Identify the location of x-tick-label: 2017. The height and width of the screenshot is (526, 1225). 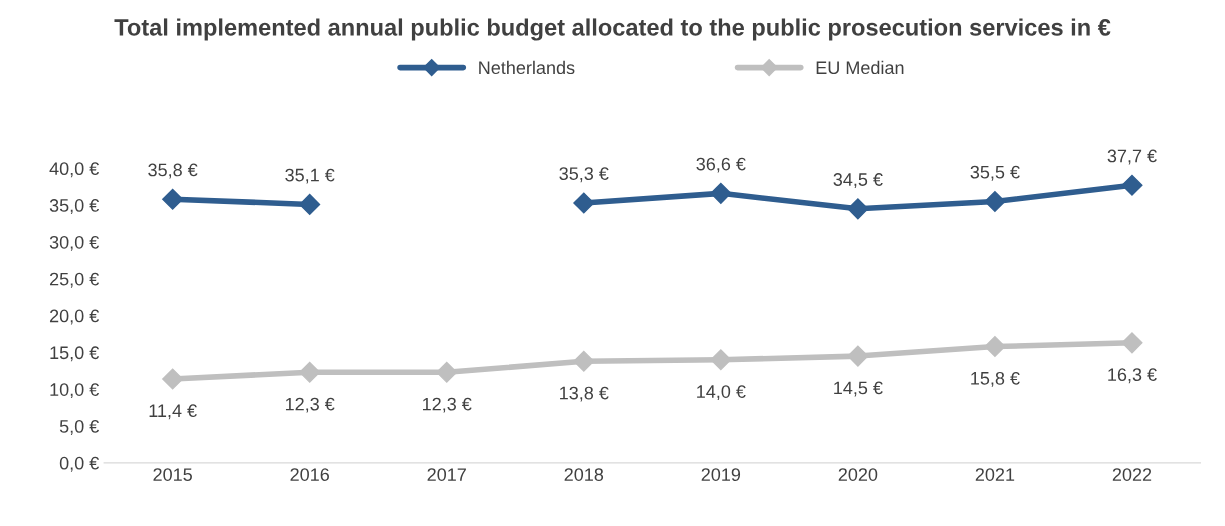
(446, 474).